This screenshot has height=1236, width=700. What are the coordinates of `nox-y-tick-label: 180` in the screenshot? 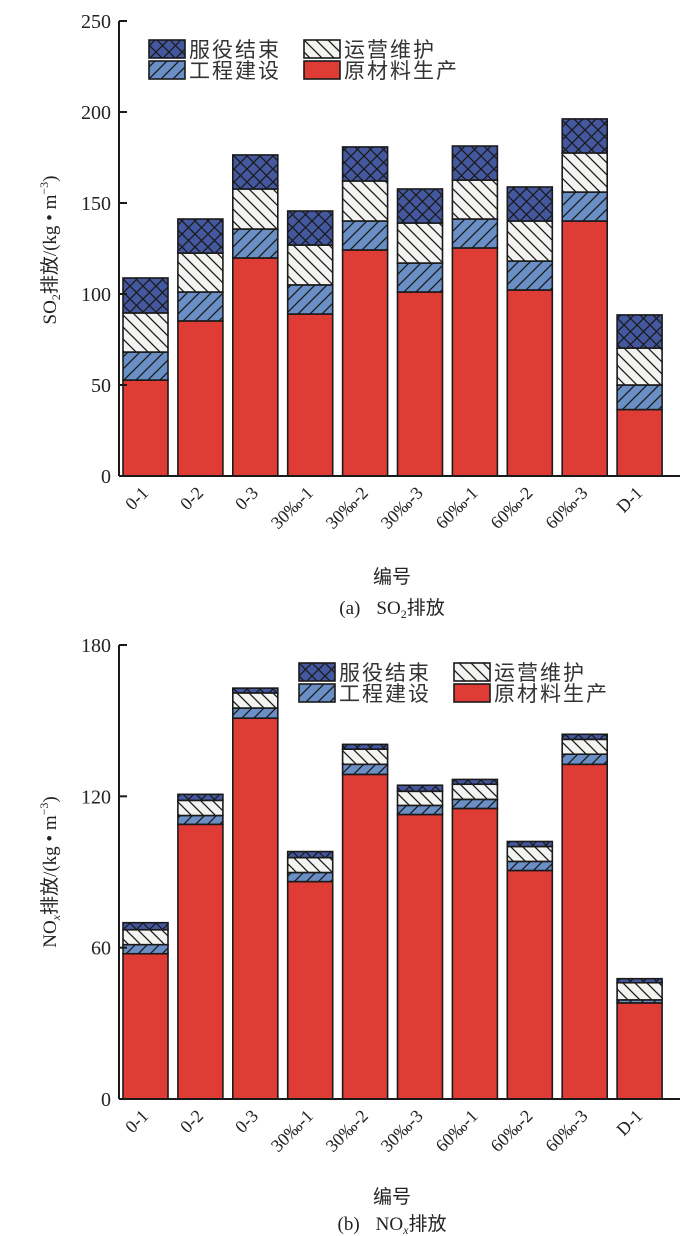 It's located at (96, 646).